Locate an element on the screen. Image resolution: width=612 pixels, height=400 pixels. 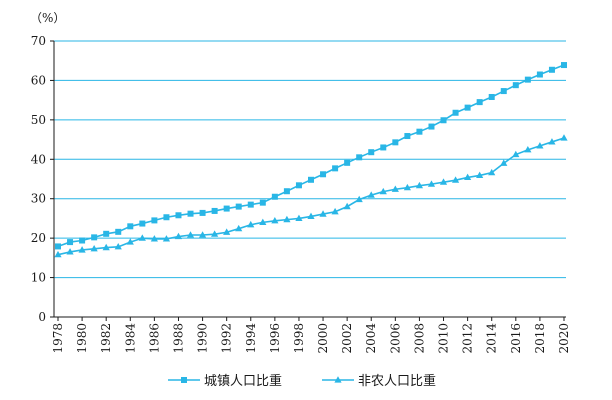
y-tick-label: 0 is located at coordinates (42, 317).